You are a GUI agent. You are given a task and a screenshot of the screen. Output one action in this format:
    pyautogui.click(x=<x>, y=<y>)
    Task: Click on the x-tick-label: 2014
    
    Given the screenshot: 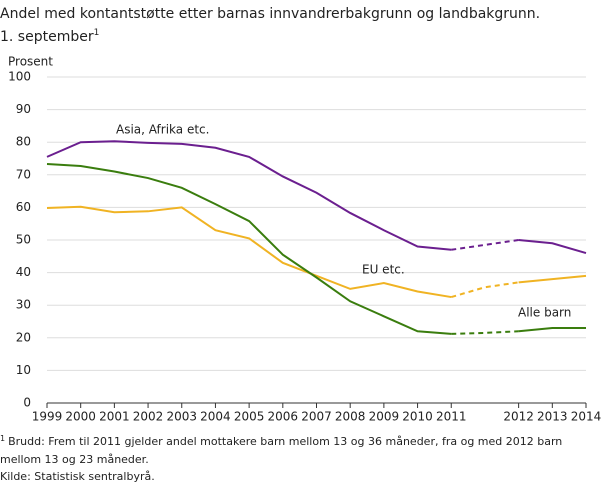 What is the action you would take?
    pyautogui.click(x=586, y=417)
    